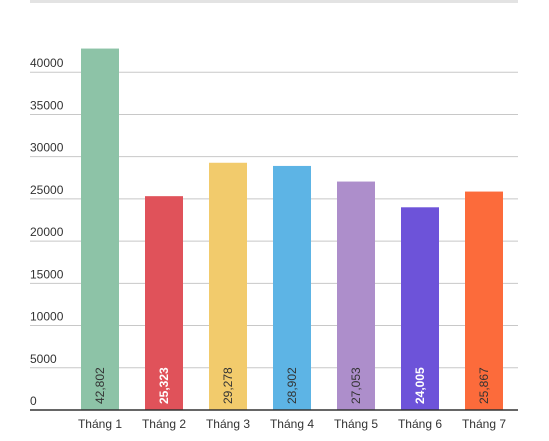 This screenshot has width=549, height=441. What do you see at coordinates (47, 148) in the screenshot?
I see `y-tick-label: 30000` at bounding box center [47, 148].